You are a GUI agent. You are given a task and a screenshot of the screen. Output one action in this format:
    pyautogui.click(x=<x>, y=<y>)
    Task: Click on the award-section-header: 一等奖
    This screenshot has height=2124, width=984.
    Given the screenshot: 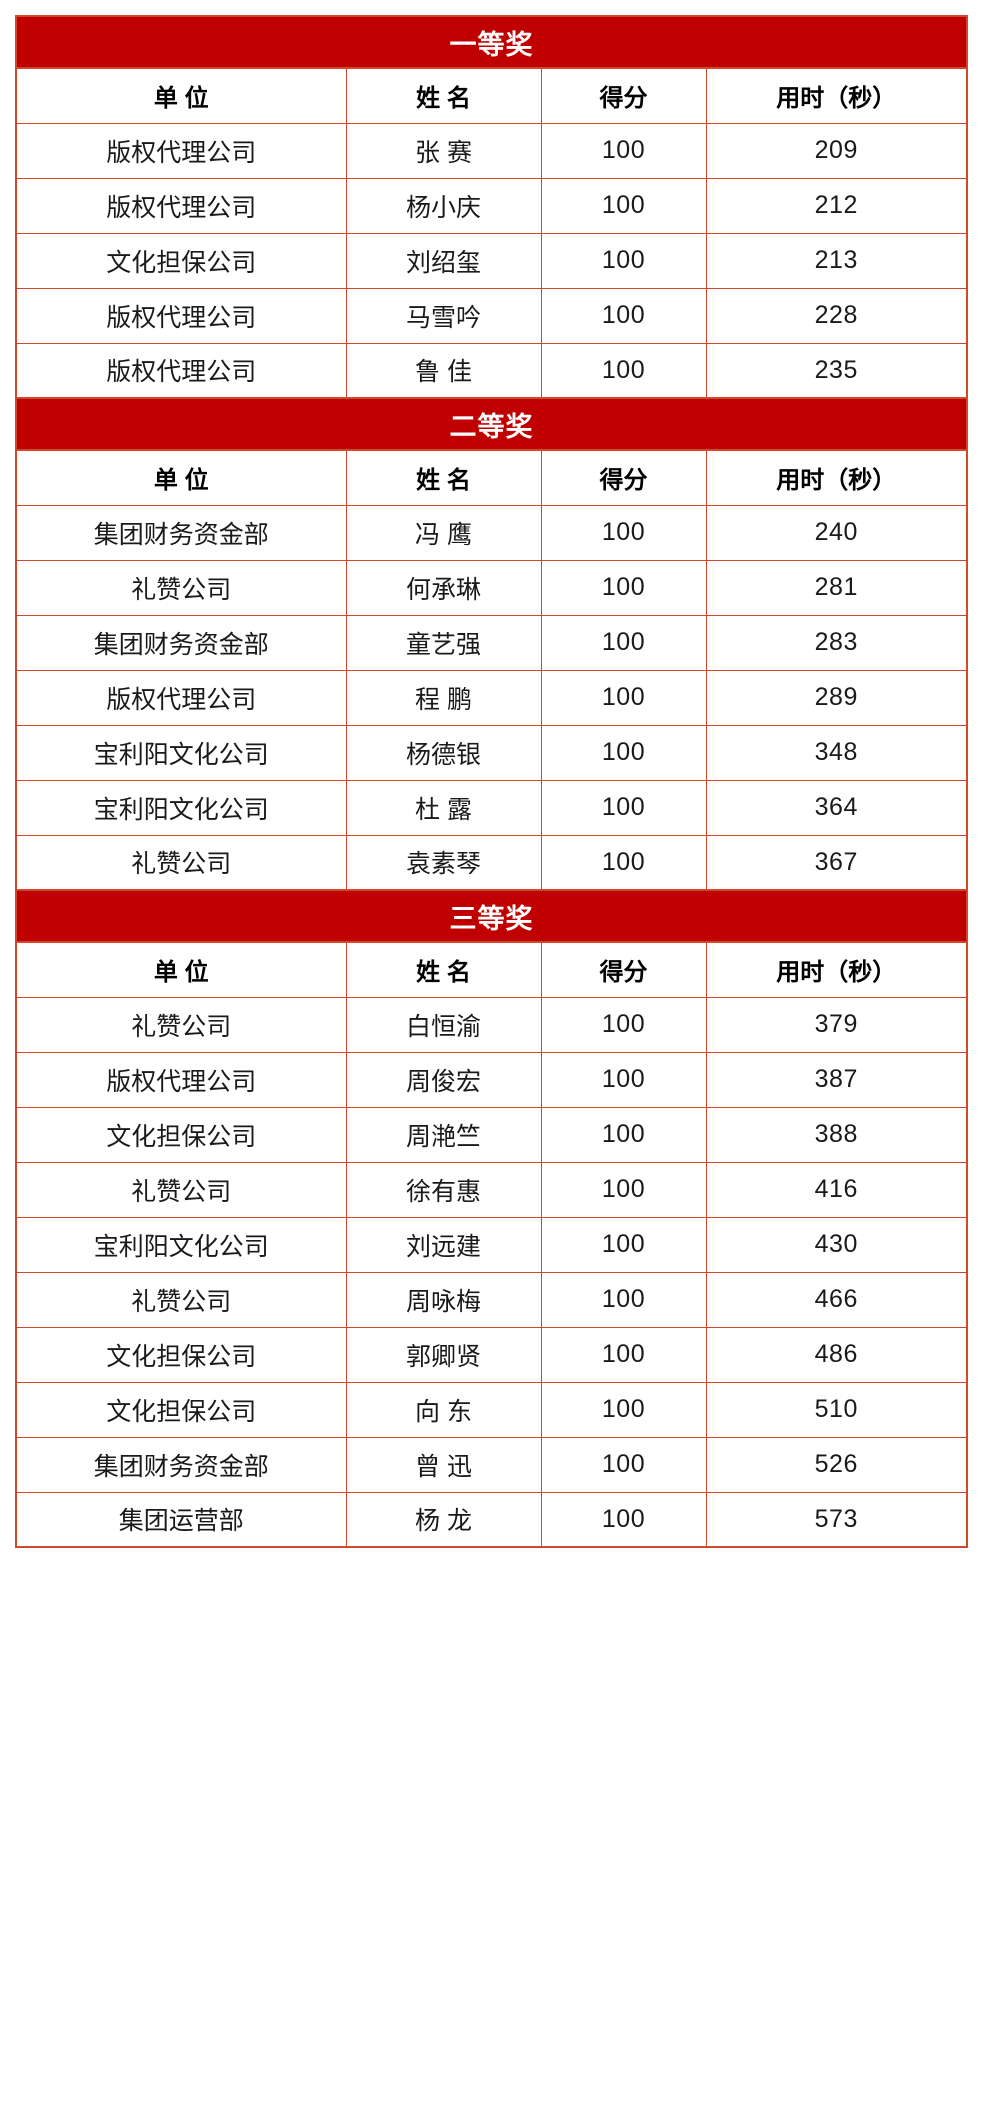 What is the action you would take?
    pyautogui.click(x=491, y=42)
    